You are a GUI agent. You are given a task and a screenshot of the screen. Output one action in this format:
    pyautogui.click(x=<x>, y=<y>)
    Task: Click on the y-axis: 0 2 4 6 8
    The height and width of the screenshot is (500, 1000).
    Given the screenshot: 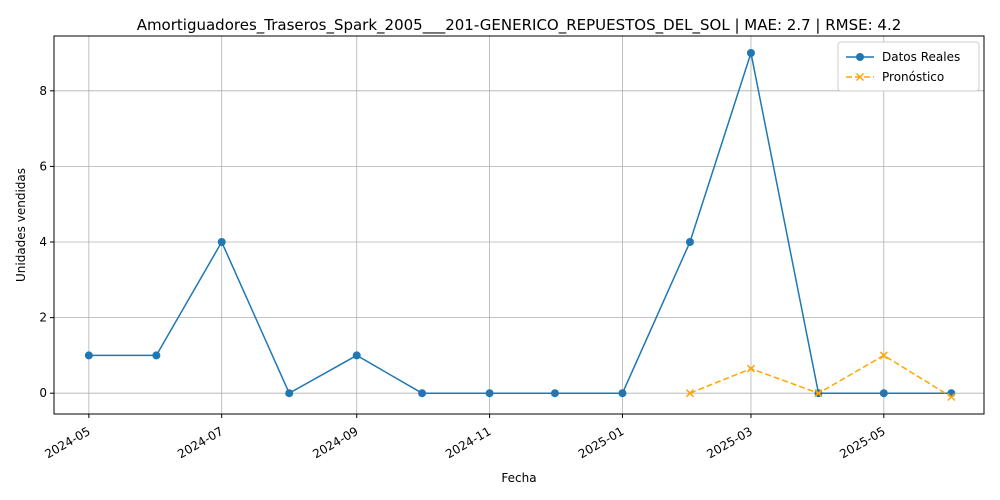 What is the action you would take?
    pyautogui.click(x=46, y=242)
    